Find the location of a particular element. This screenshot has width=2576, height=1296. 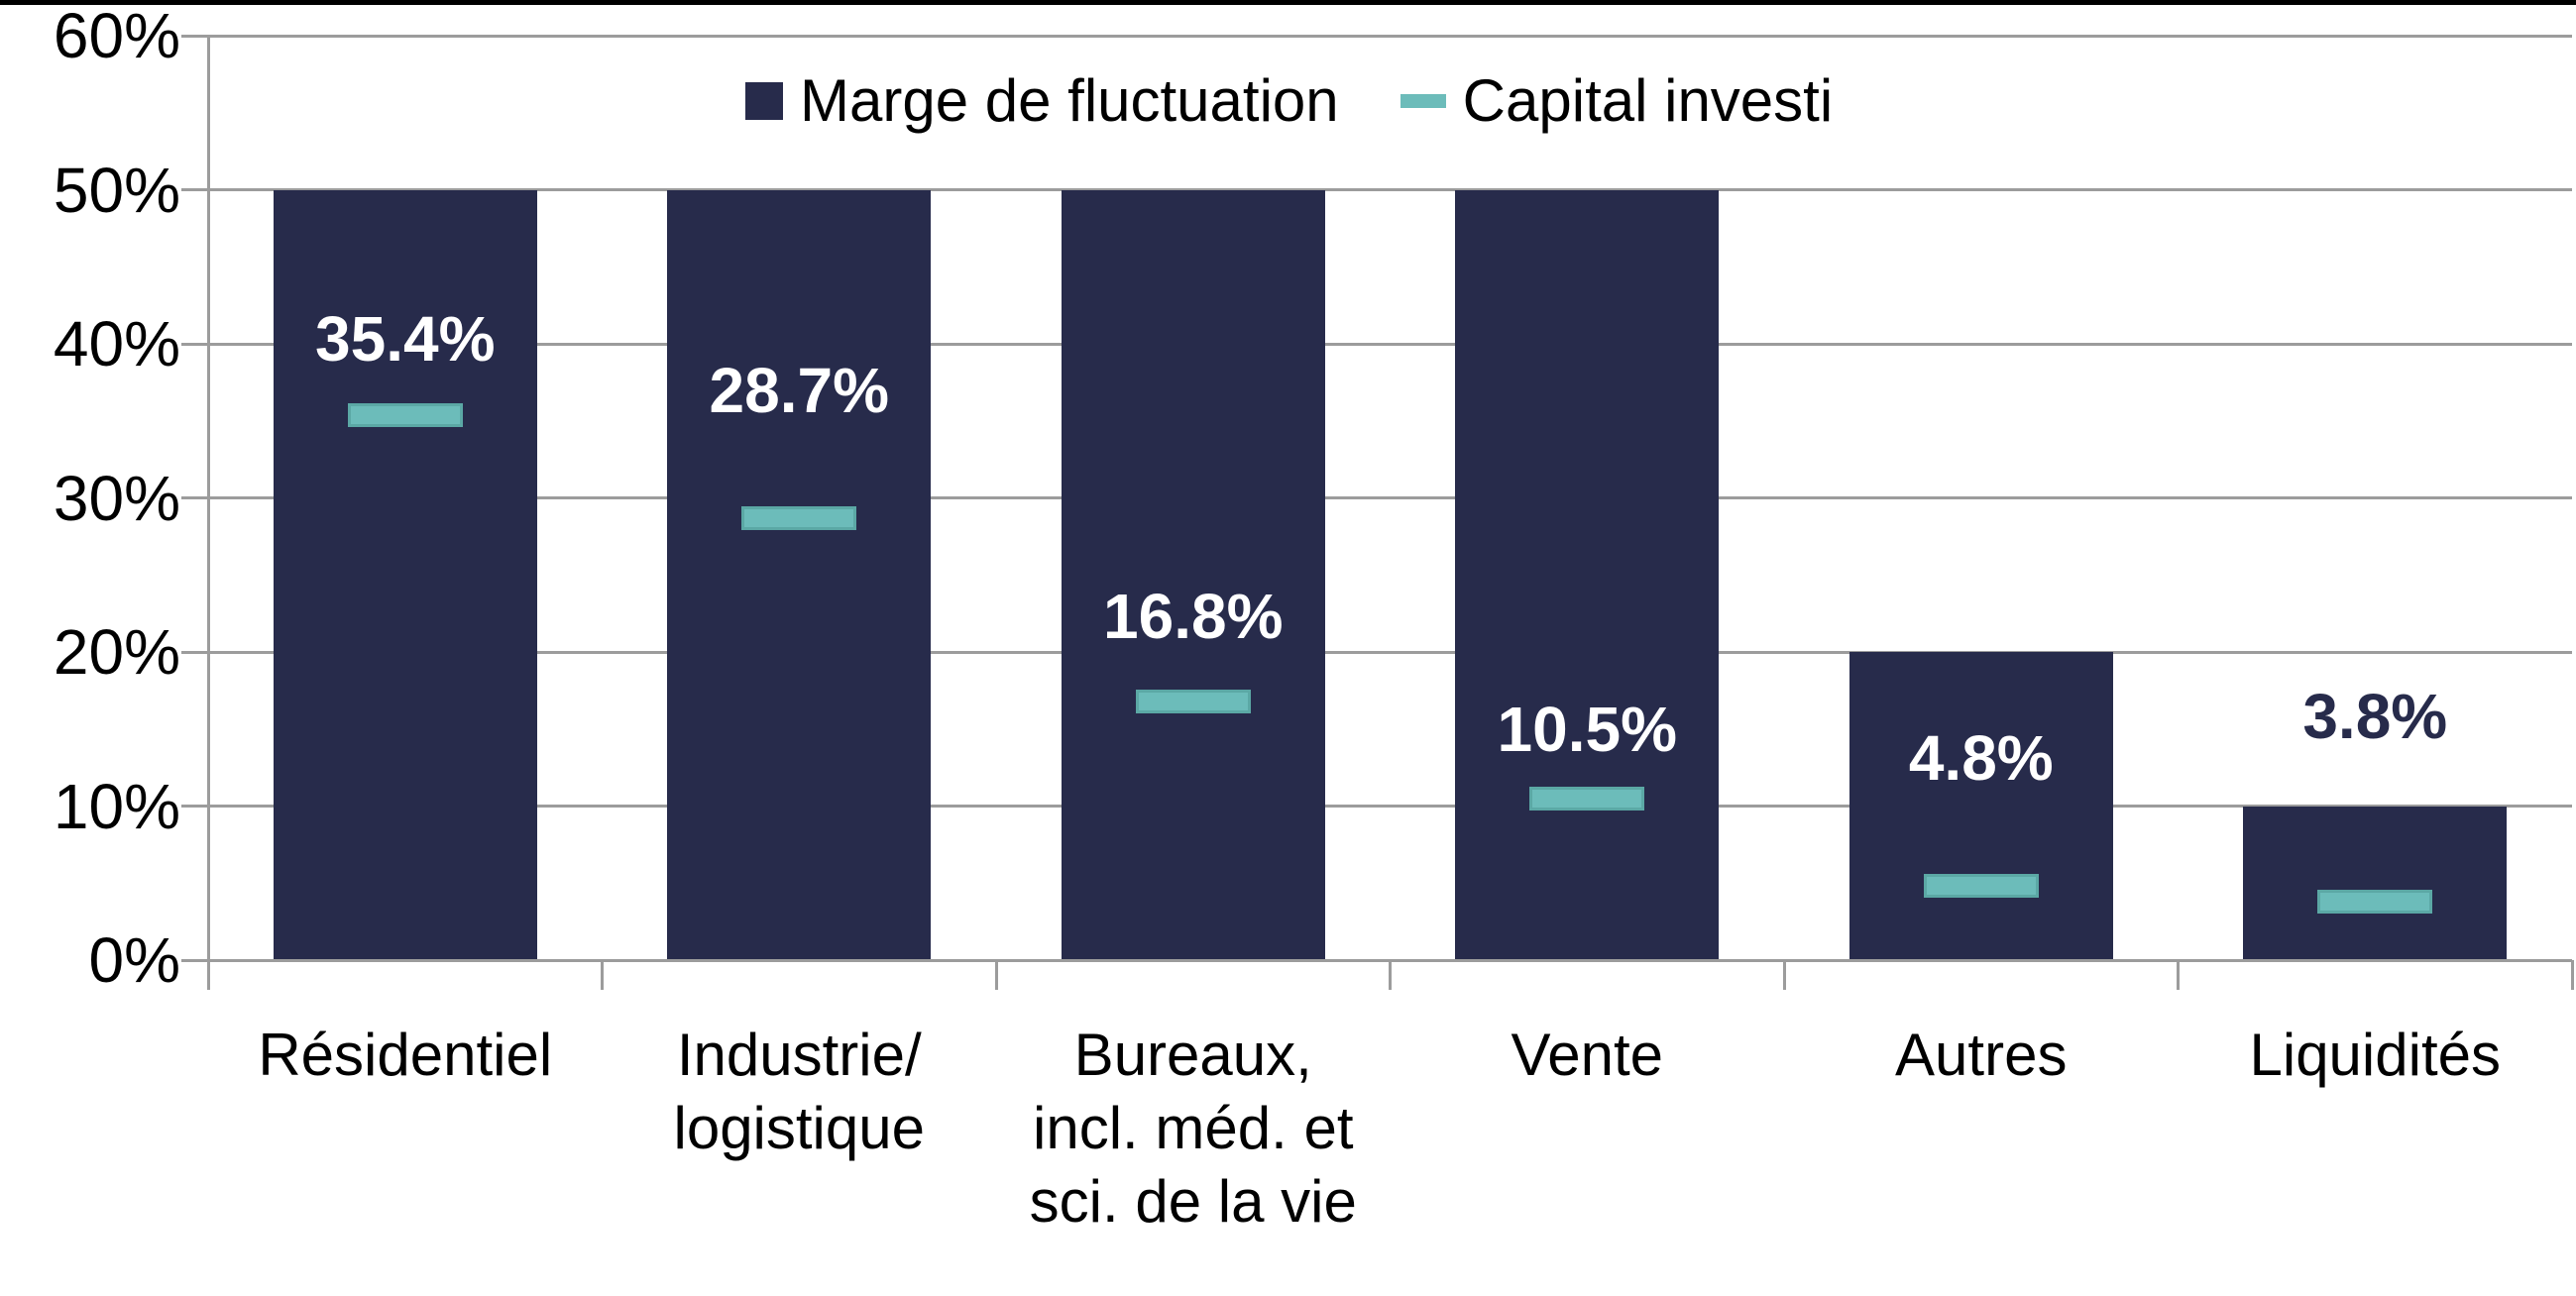

data-label-2: 16.8% is located at coordinates (1193, 617).